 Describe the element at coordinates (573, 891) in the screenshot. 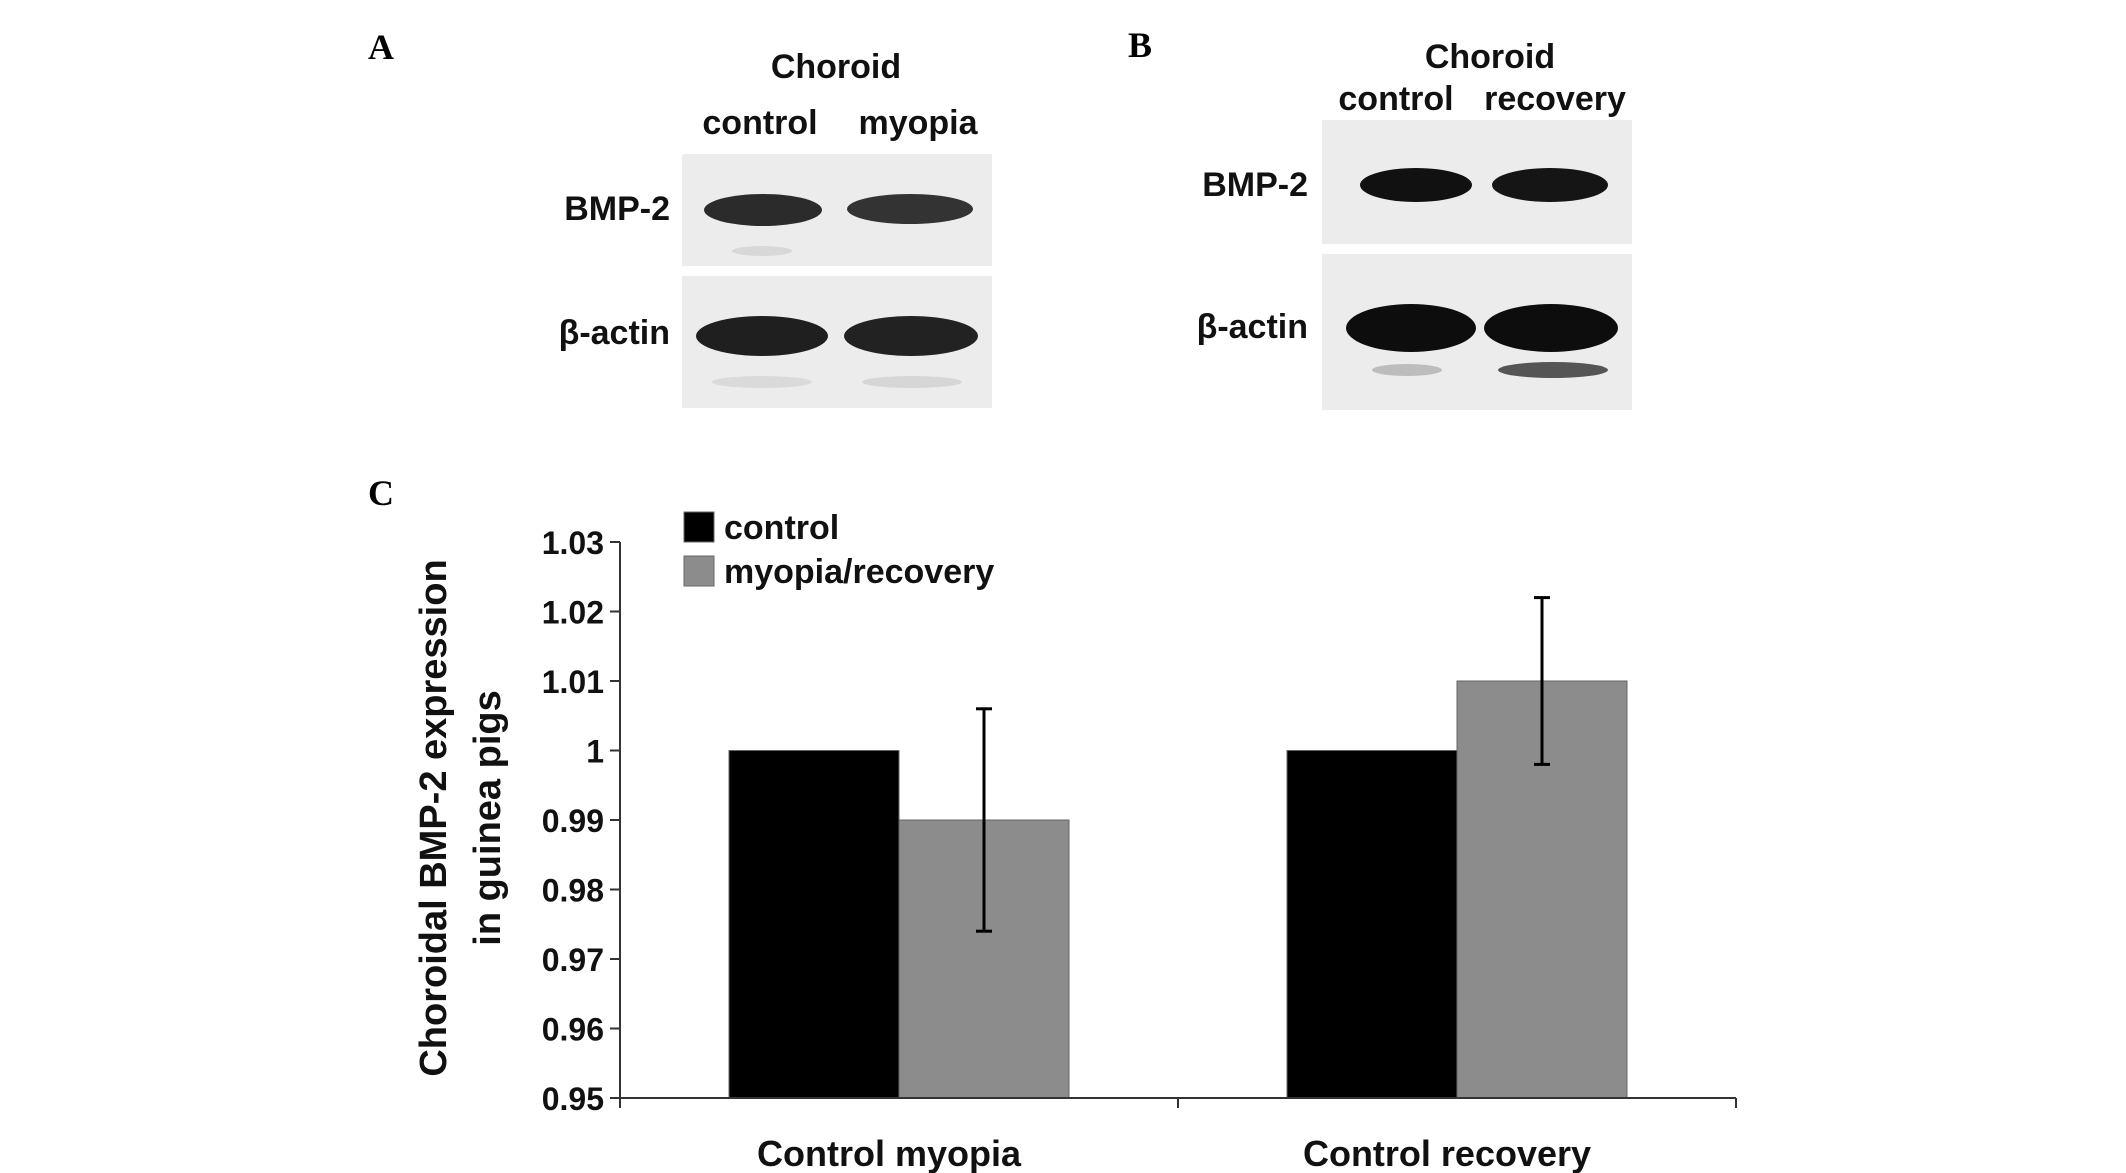

I see `y-tick-label: 0.98` at that location.